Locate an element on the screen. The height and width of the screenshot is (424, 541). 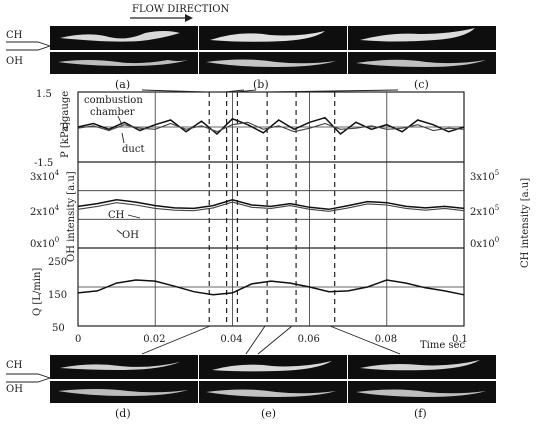
annotation-chamber-pointer is located at coordinates (120, 120).